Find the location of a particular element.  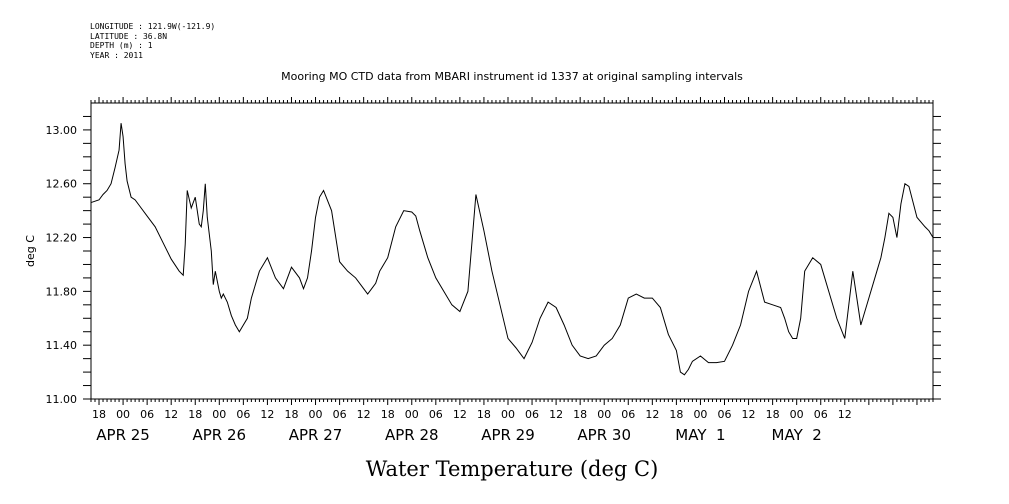

date-label: APR 26 is located at coordinates (220, 435).